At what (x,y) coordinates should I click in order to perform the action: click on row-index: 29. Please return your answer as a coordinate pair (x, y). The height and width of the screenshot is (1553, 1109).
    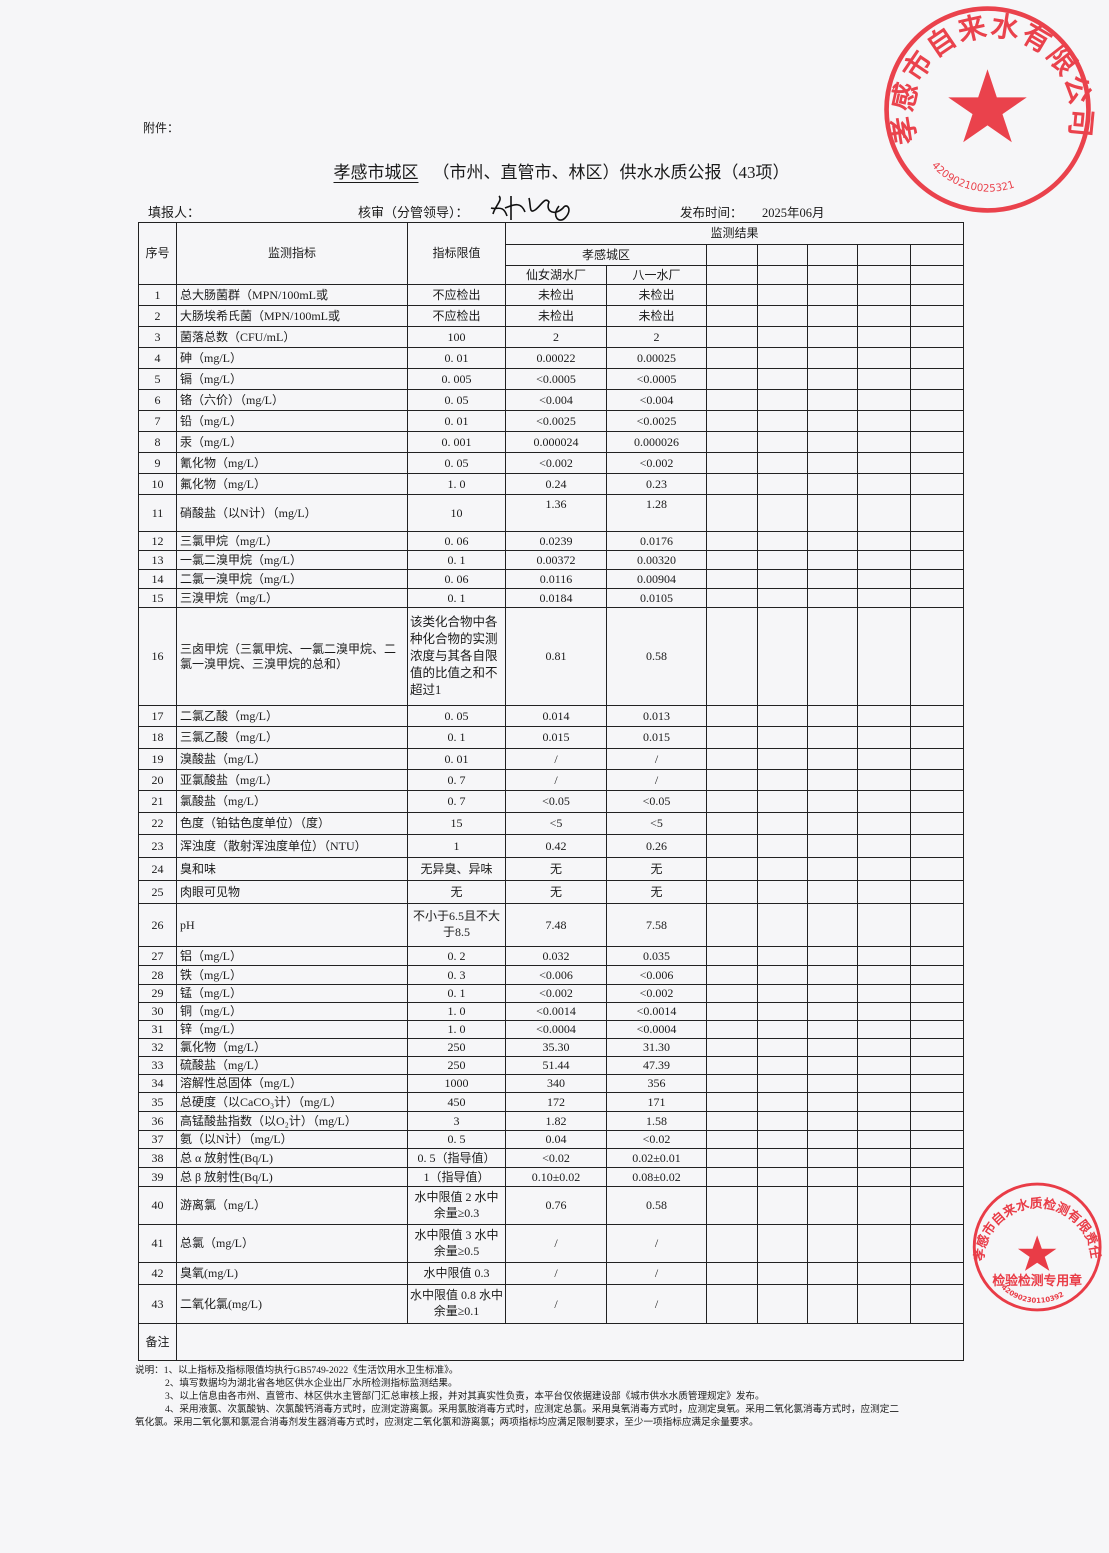
    Looking at the image, I should click on (157, 993).